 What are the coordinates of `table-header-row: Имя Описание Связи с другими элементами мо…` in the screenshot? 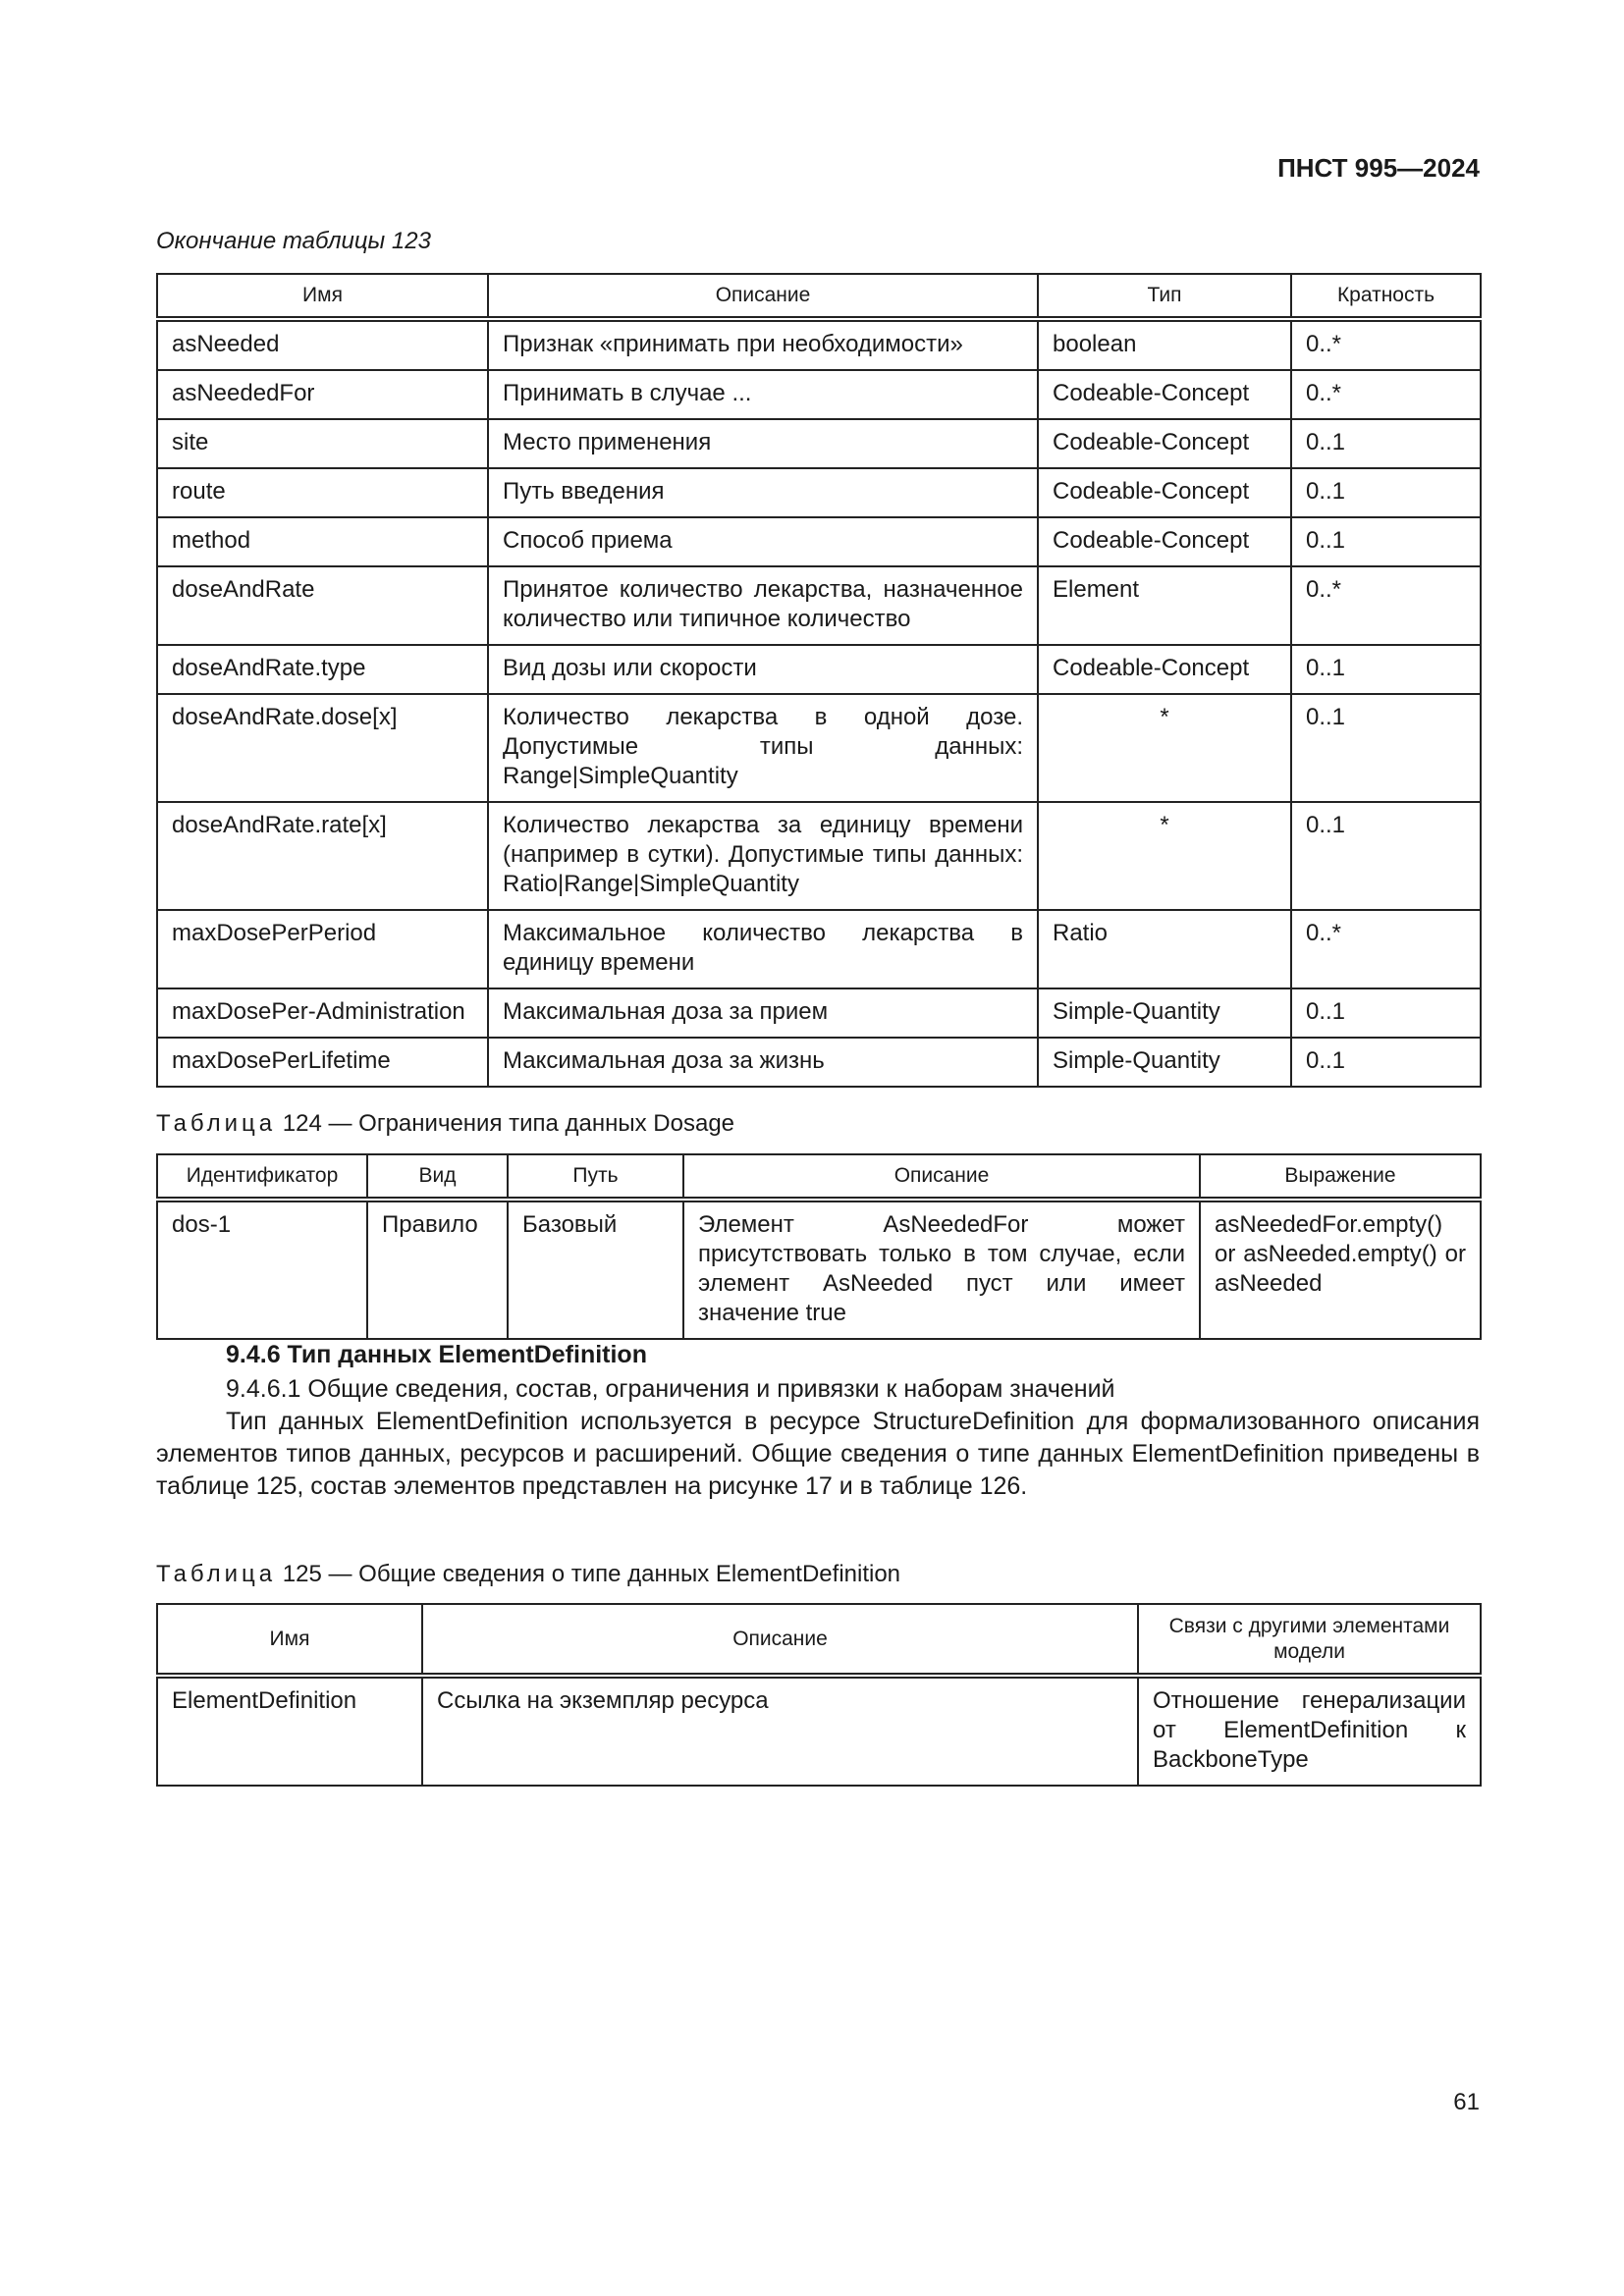 It's located at (819, 1641).